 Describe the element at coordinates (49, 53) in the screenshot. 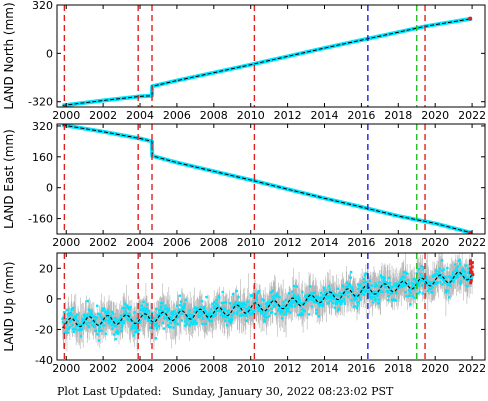

I see `y-tick-label: 0` at that location.